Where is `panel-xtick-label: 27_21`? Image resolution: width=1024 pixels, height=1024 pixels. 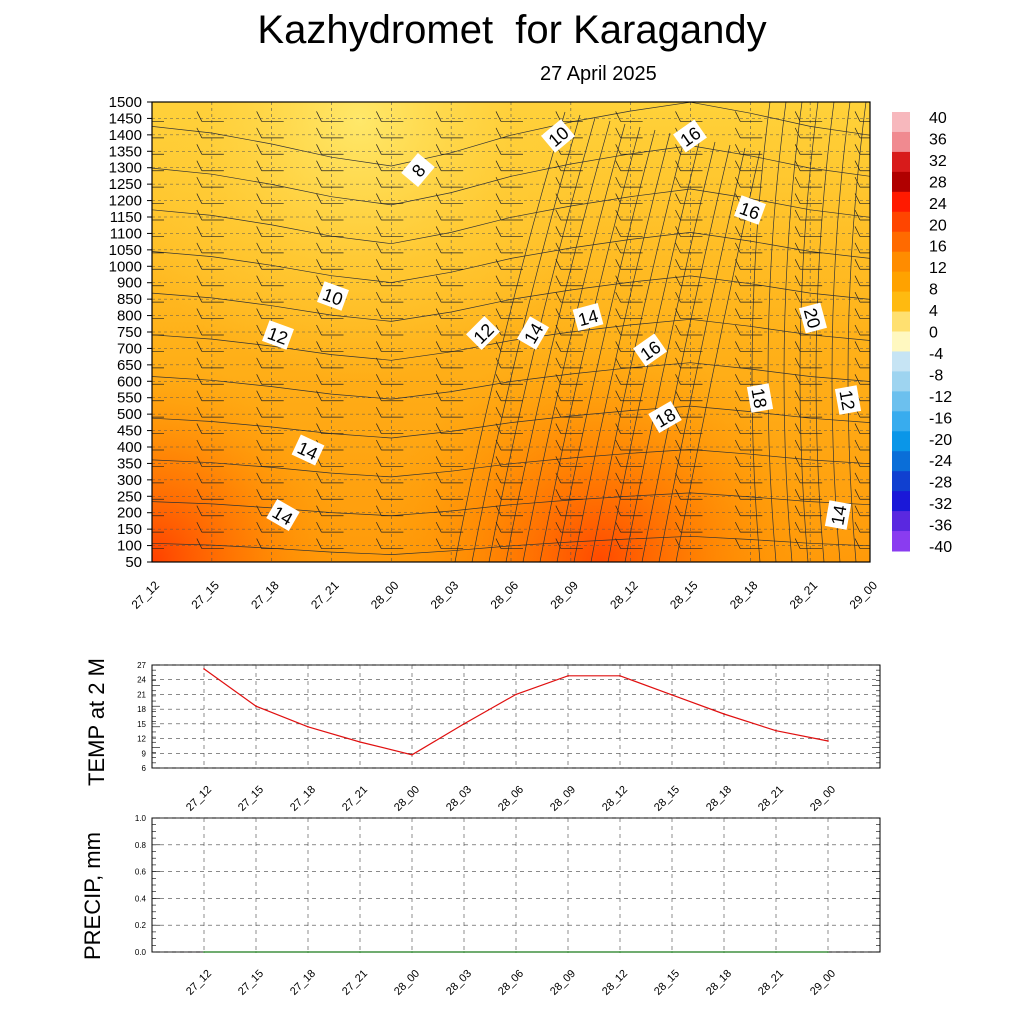
panel-xtick-label: 27_21 is located at coordinates (355, 799).